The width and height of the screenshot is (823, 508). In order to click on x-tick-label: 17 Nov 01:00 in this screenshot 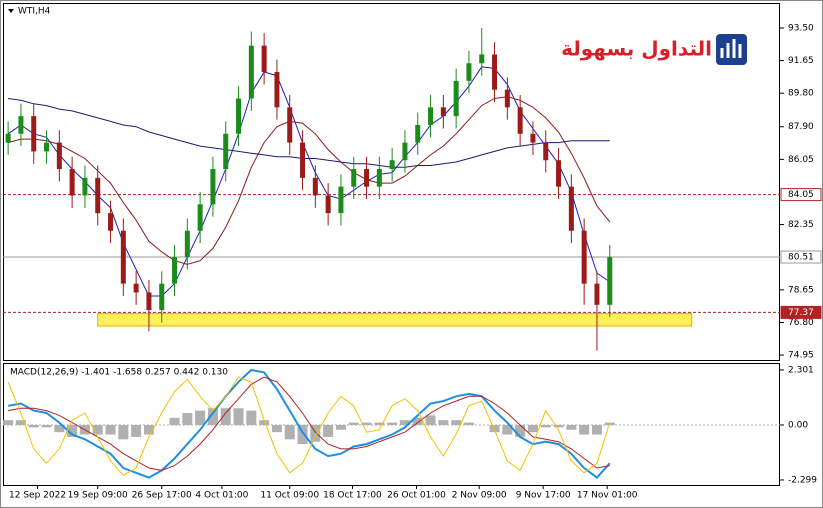, I will do `click(607, 496)`.